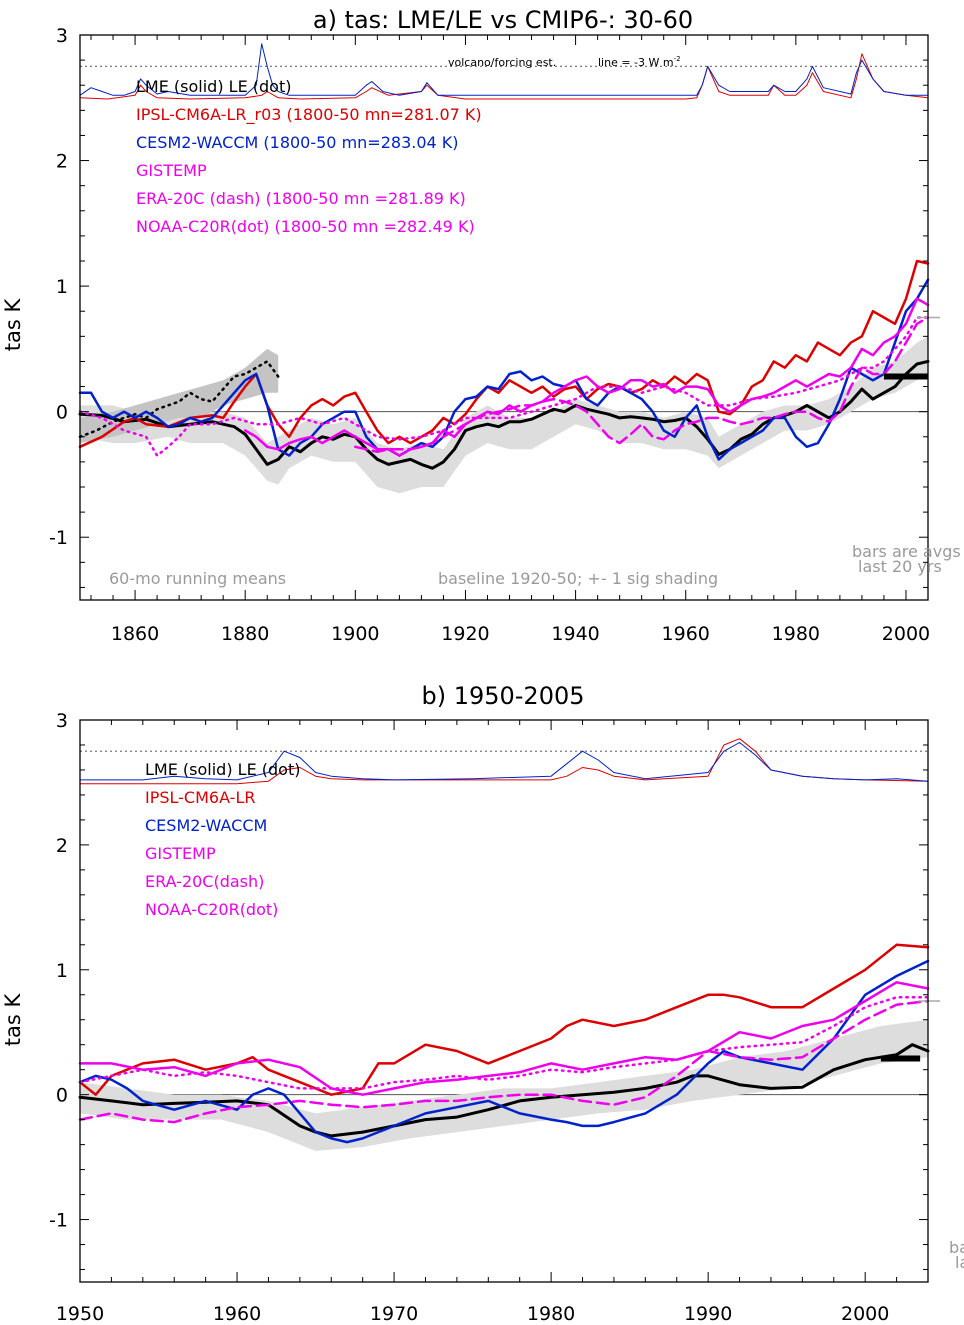 This screenshot has height=1325, width=964. What do you see at coordinates (179, 399) in the screenshot?
I see `series-line-le-dot` at bounding box center [179, 399].